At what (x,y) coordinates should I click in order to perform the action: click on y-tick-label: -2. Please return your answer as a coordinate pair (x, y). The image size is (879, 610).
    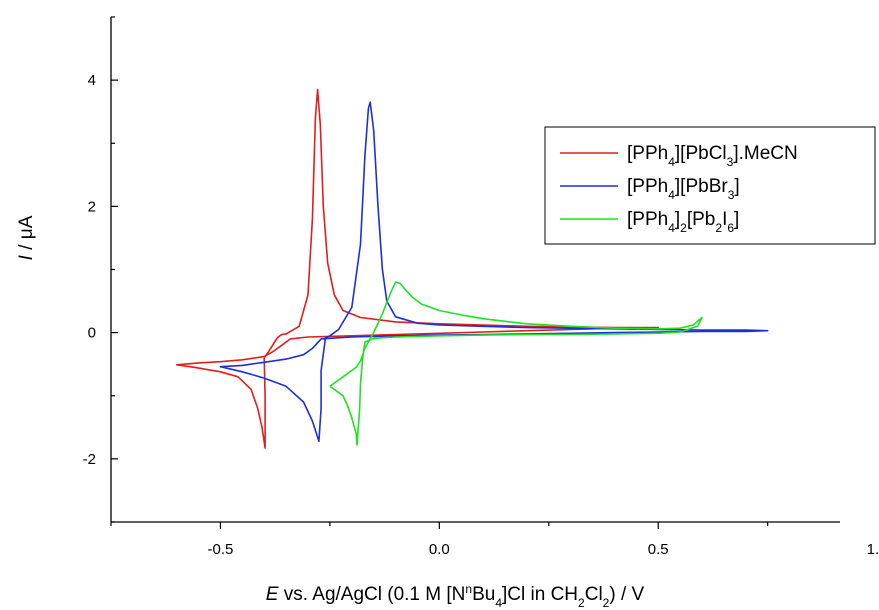
    Looking at the image, I should click on (89, 459).